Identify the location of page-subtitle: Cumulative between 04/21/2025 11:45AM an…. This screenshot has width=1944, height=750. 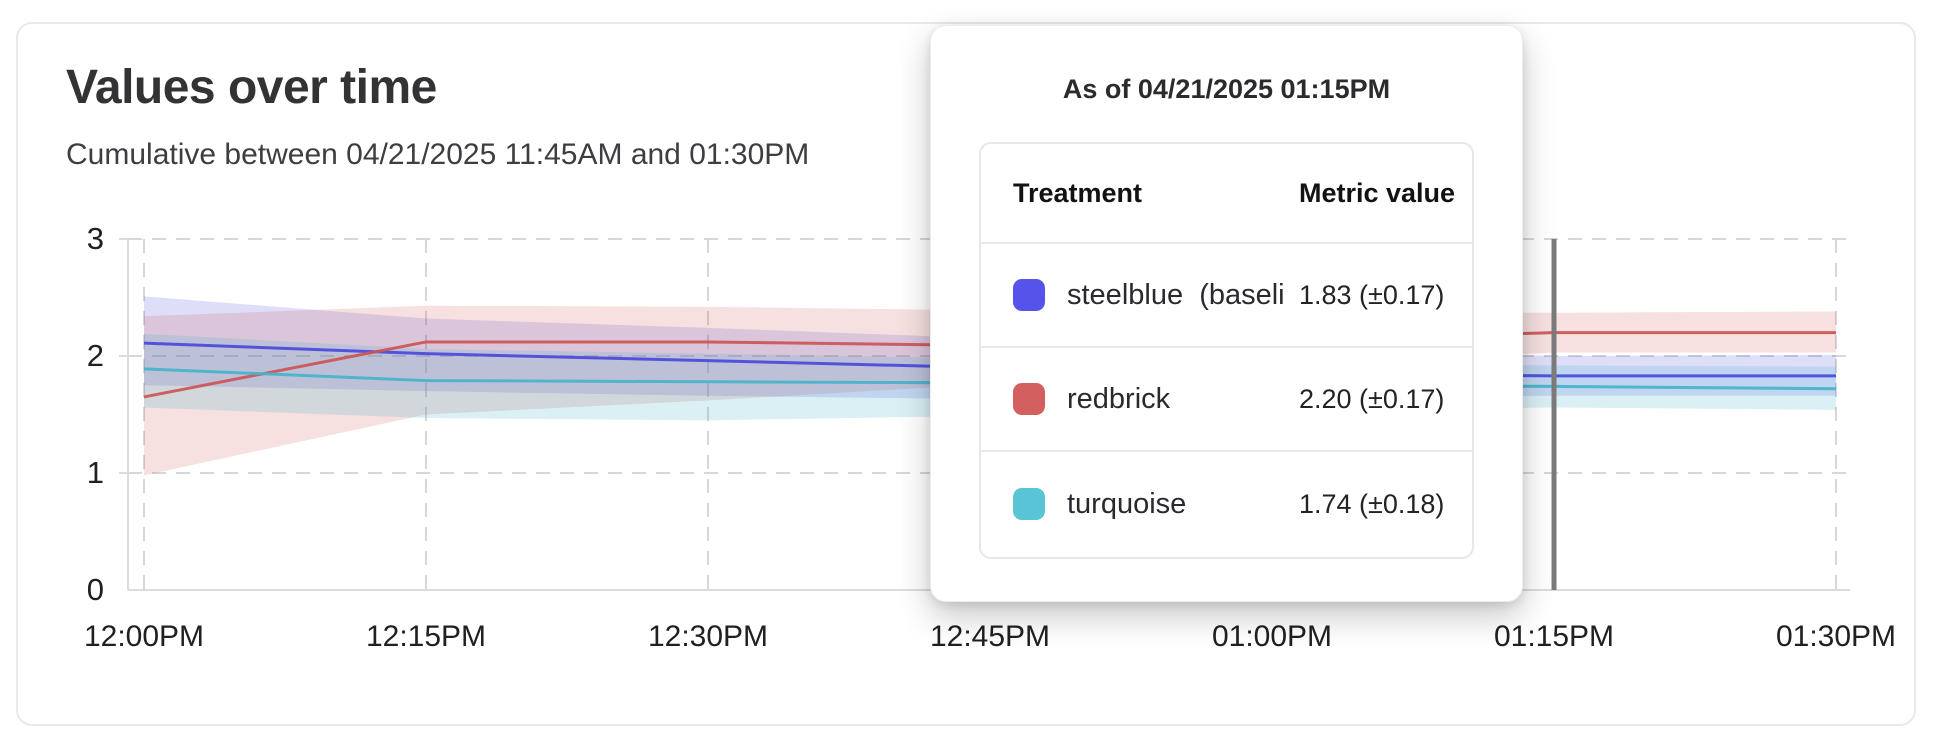
(438, 154).